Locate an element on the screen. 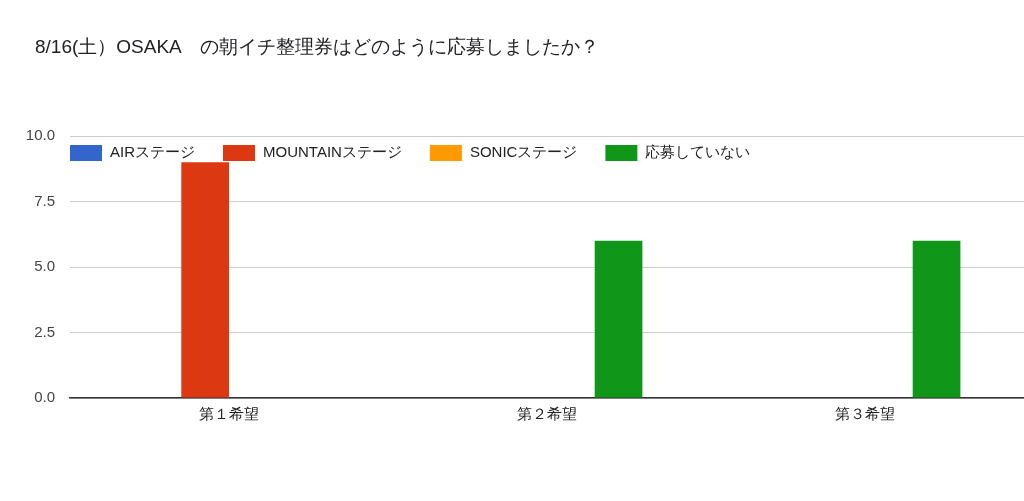 This screenshot has height=501, width=1024. x-tick-label: 第３希望 is located at coordinates (865, 414).